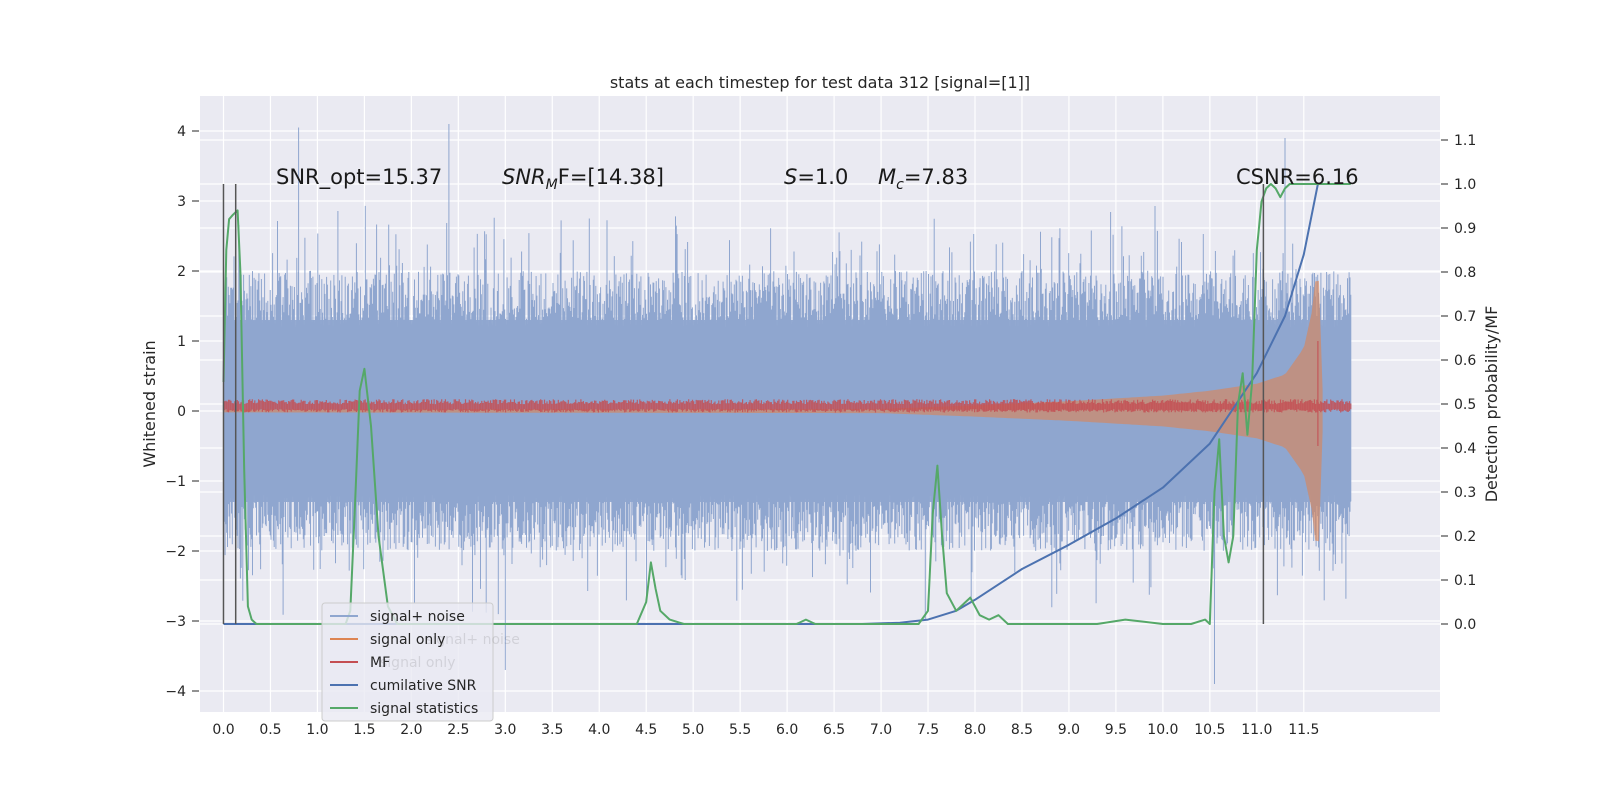  What do you see at coordinates (834, 730) in the screenshot?
I see `x-tick-label: 6.5` at bounding box center [834, 730].